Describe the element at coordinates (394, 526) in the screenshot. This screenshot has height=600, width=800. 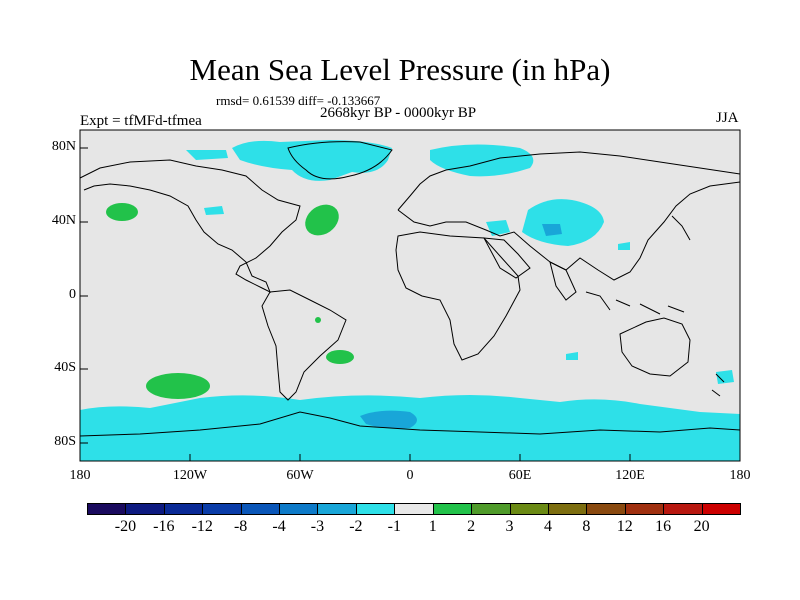
I see `colorbar-label: -1` at that location.